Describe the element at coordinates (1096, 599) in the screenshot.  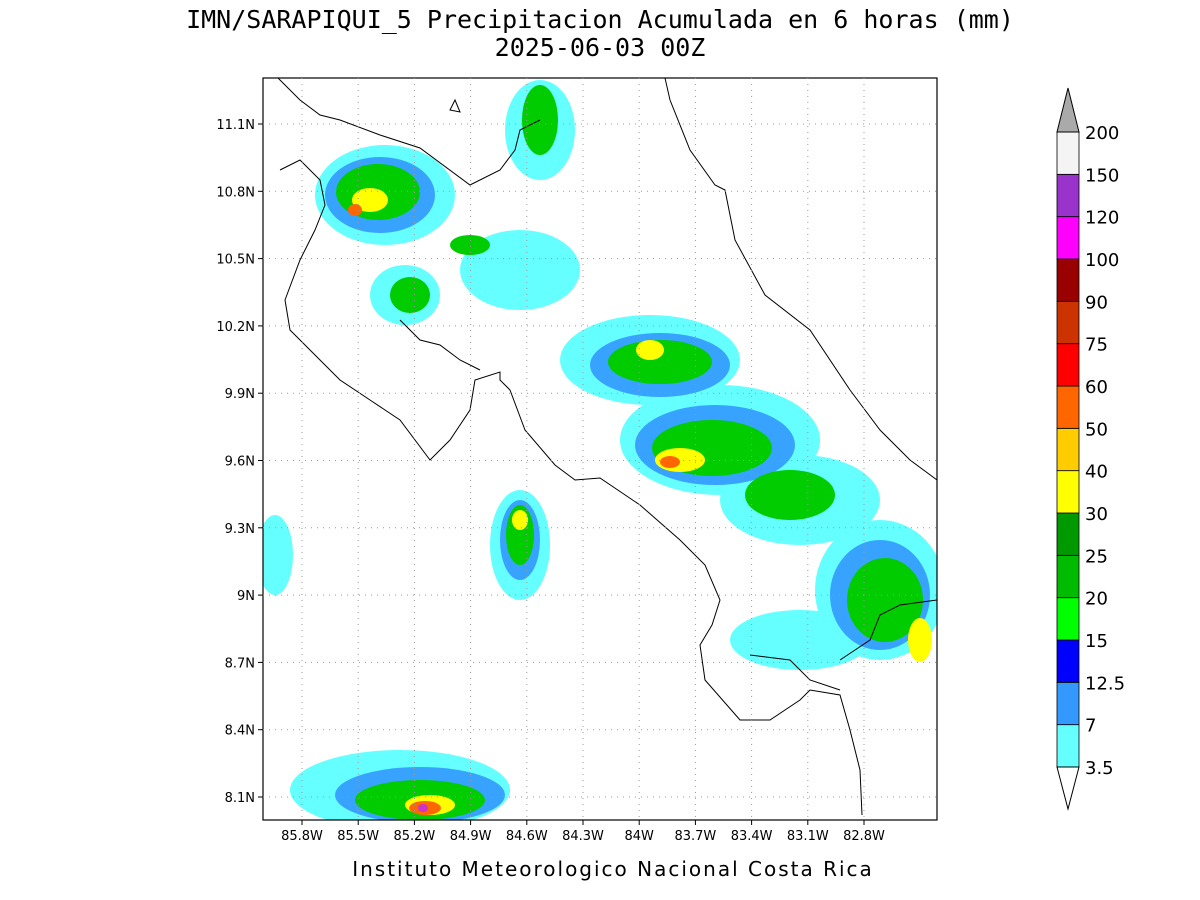
I see `colorbar-label: 20` at that location.